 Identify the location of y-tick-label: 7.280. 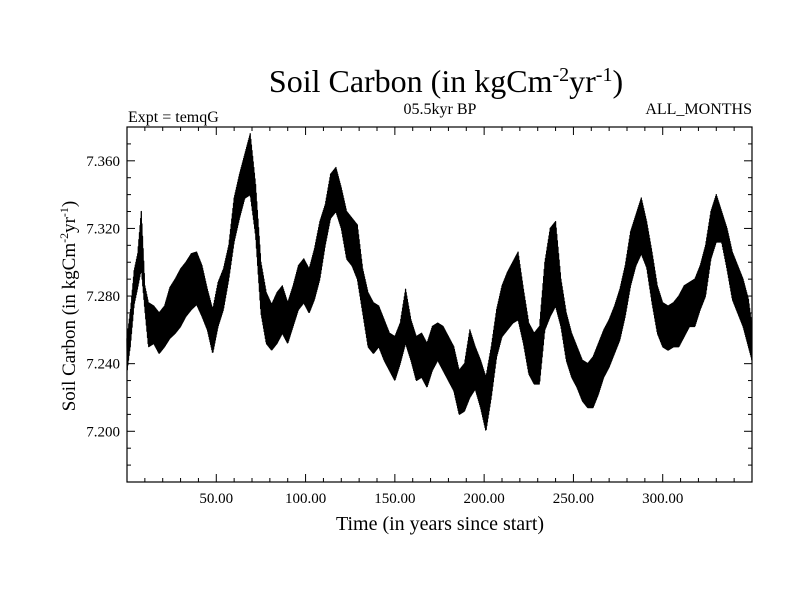
(103, 297).